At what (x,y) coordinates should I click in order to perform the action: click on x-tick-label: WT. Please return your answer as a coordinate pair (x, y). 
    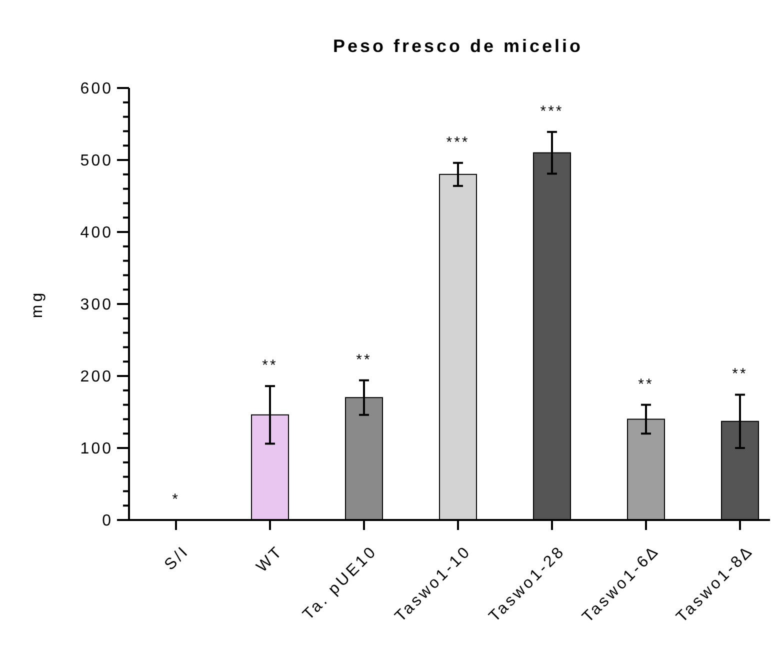
    Looking at the image, I should click on (270, 559).